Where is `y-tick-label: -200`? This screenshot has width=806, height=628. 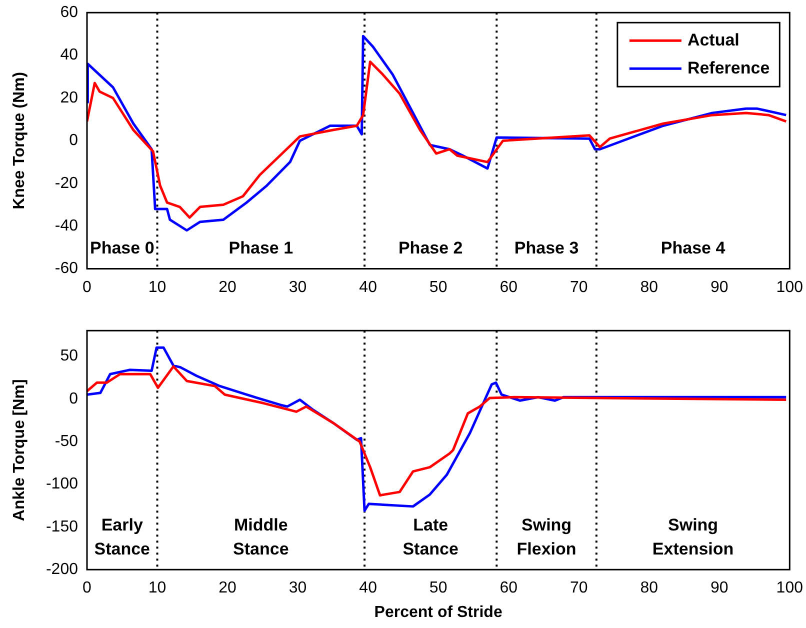 y-tick-label: -200 is located at coordinates (62, 569).